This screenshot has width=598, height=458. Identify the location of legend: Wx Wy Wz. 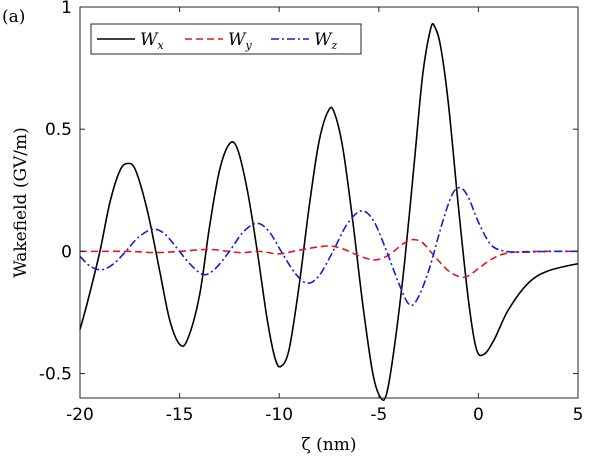
(226, 39).